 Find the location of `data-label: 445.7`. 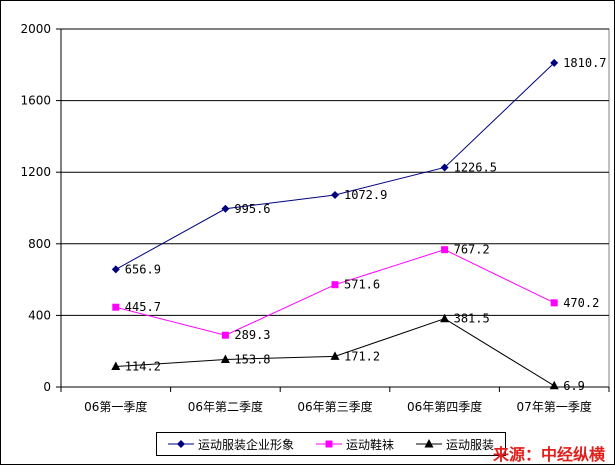

data-label: 445.7 is located at coordinates (143, 307).